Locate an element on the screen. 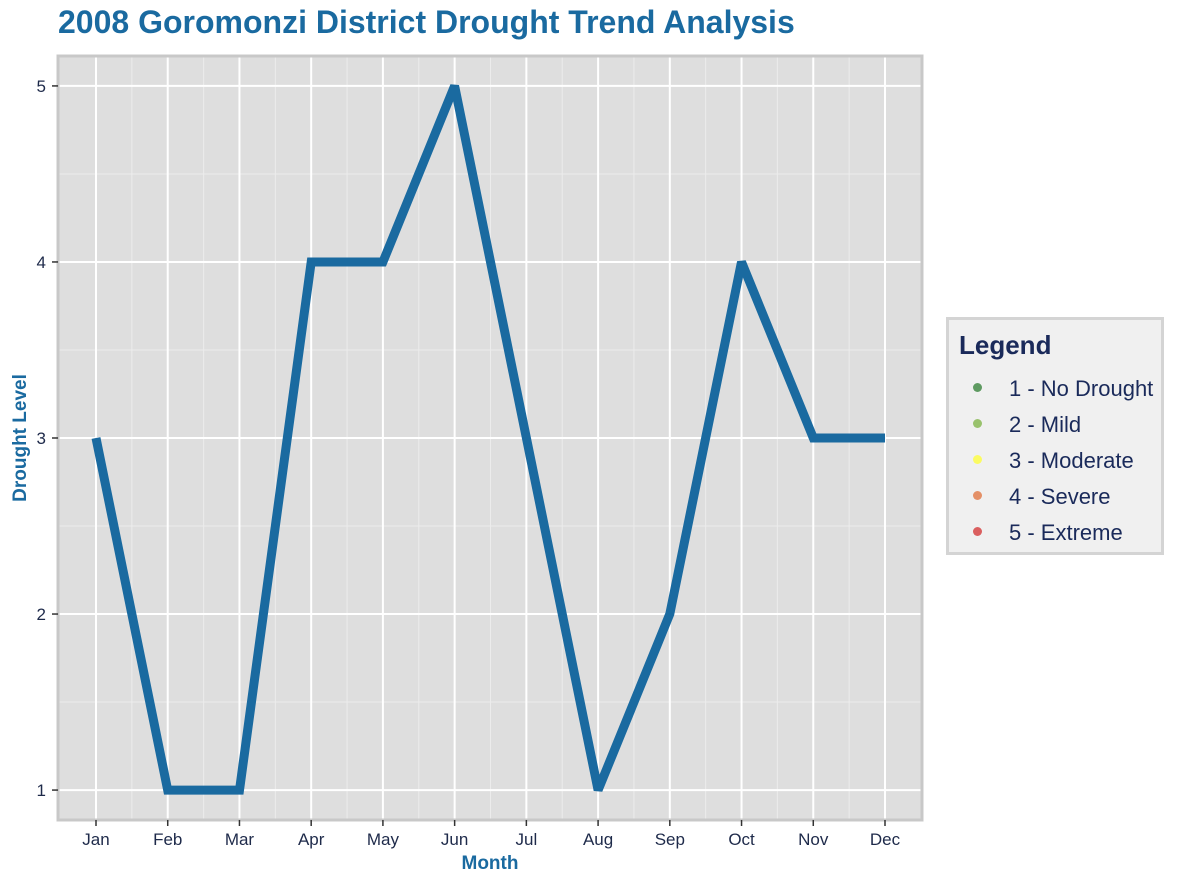 Image resolution: width=1181 pixels, height=885 pixels. y-tick-label: 3 is located at coordinates (41, 438).